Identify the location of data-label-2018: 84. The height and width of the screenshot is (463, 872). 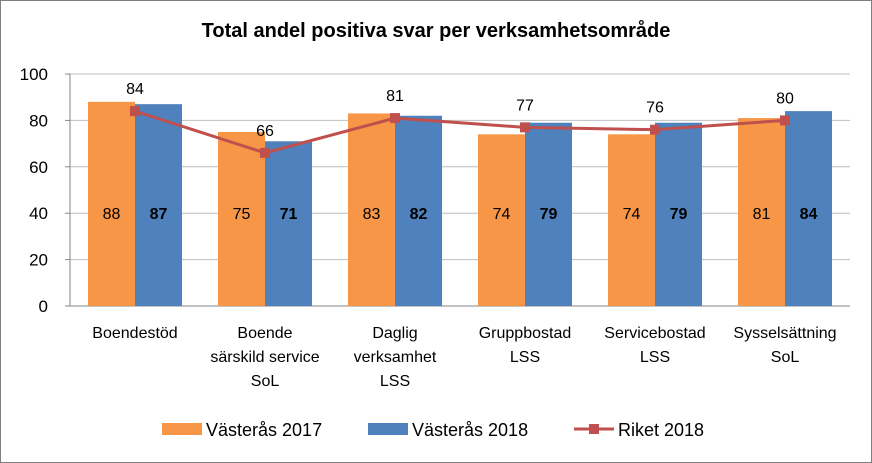
(809, 214).